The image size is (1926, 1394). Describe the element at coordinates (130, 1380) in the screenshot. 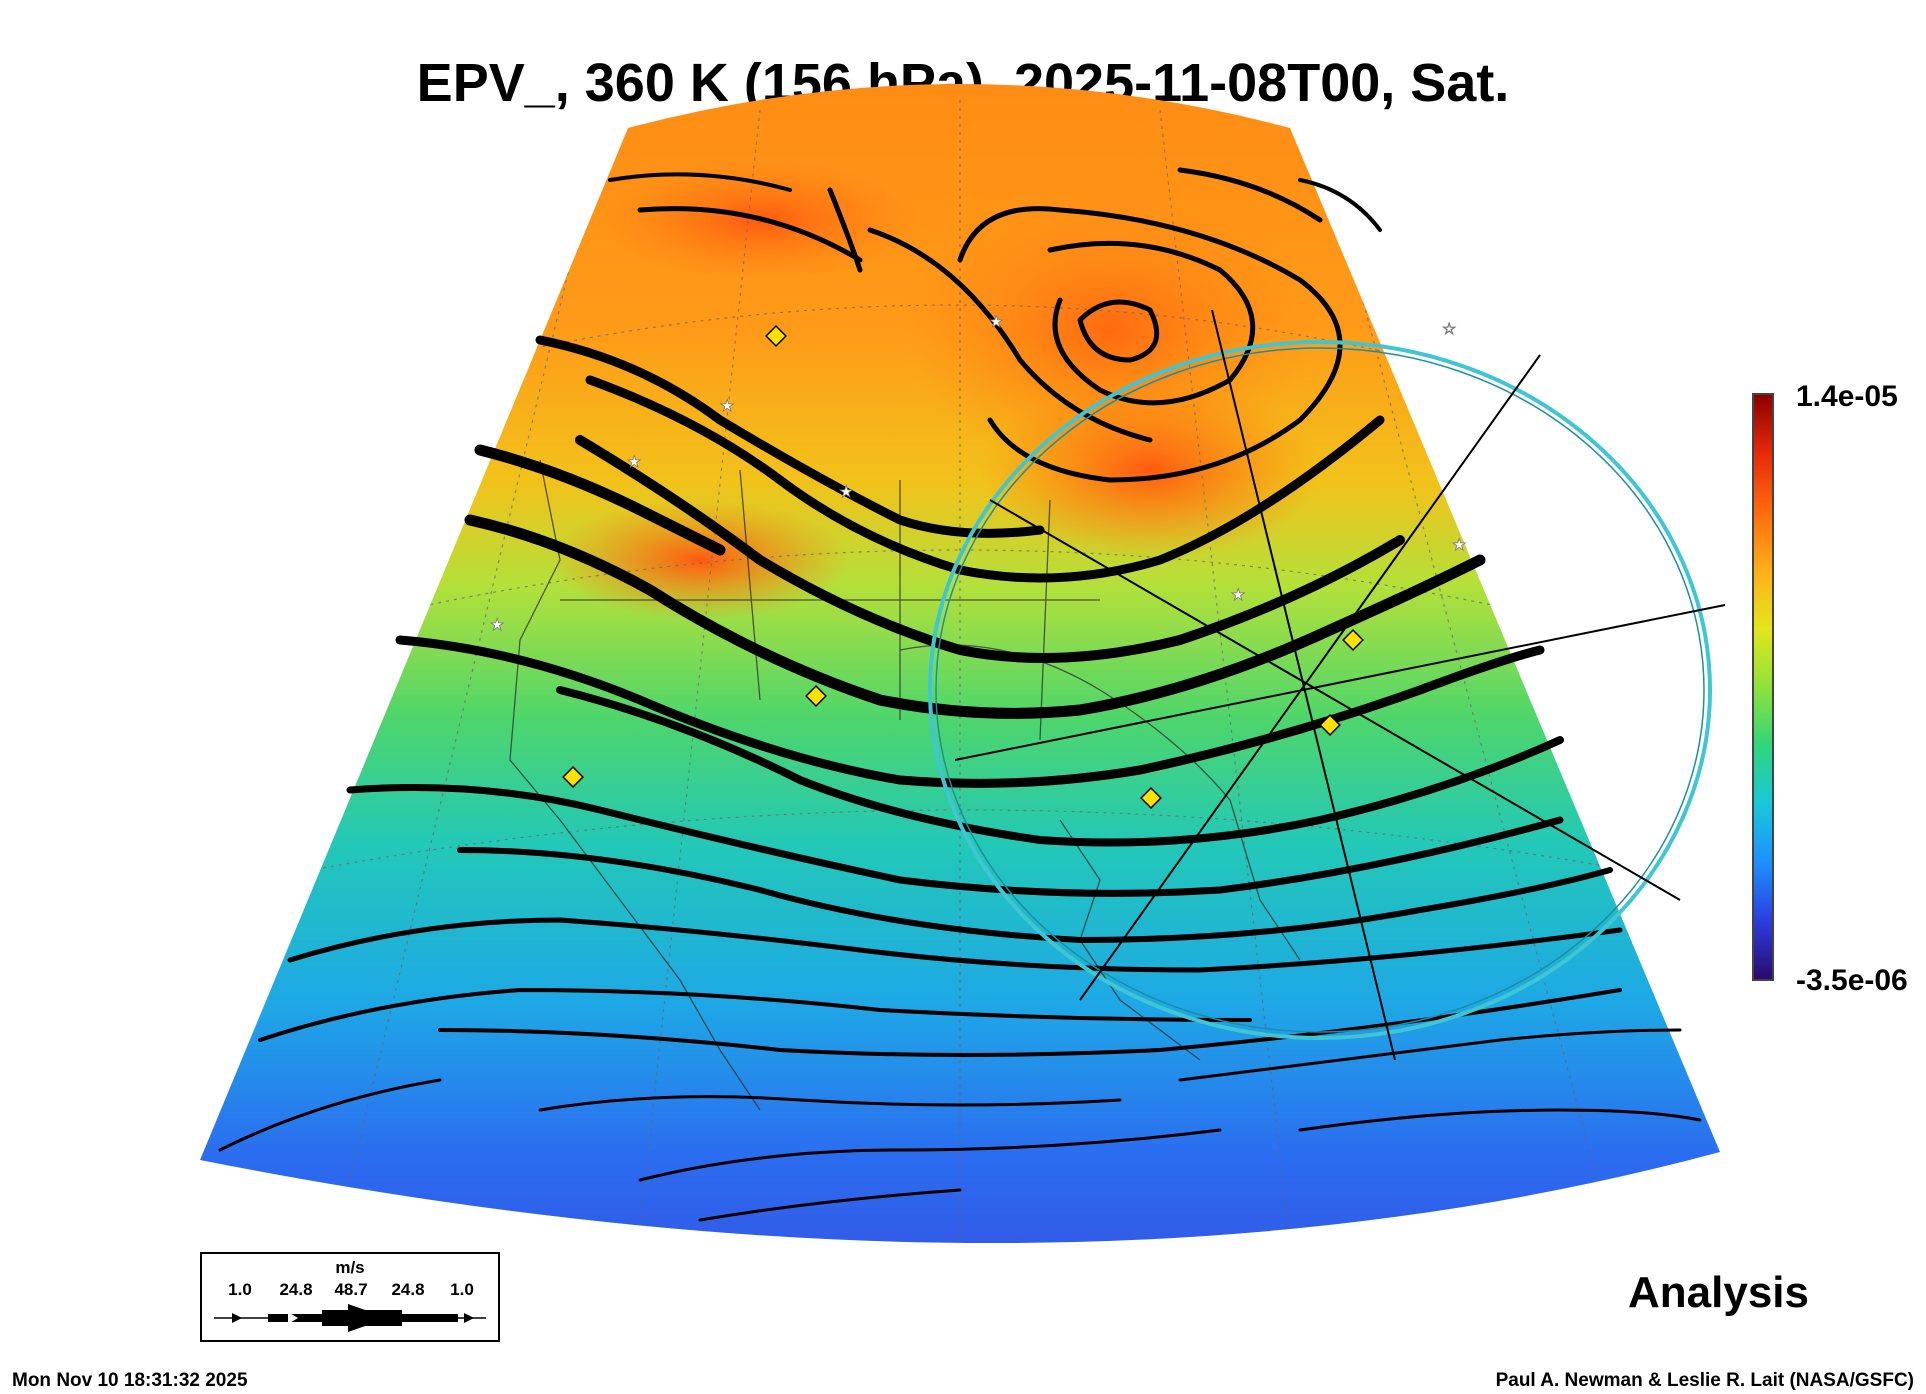

I see `timestamp: Mon Nov 10 18:31:32 2025` at that location.